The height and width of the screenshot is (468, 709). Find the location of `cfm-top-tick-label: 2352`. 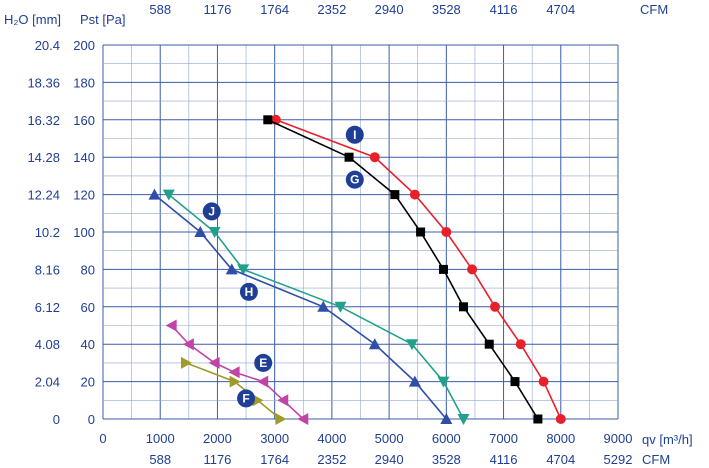

cfm-top-tick-label: 2352 is located at coordinates (331, 9).